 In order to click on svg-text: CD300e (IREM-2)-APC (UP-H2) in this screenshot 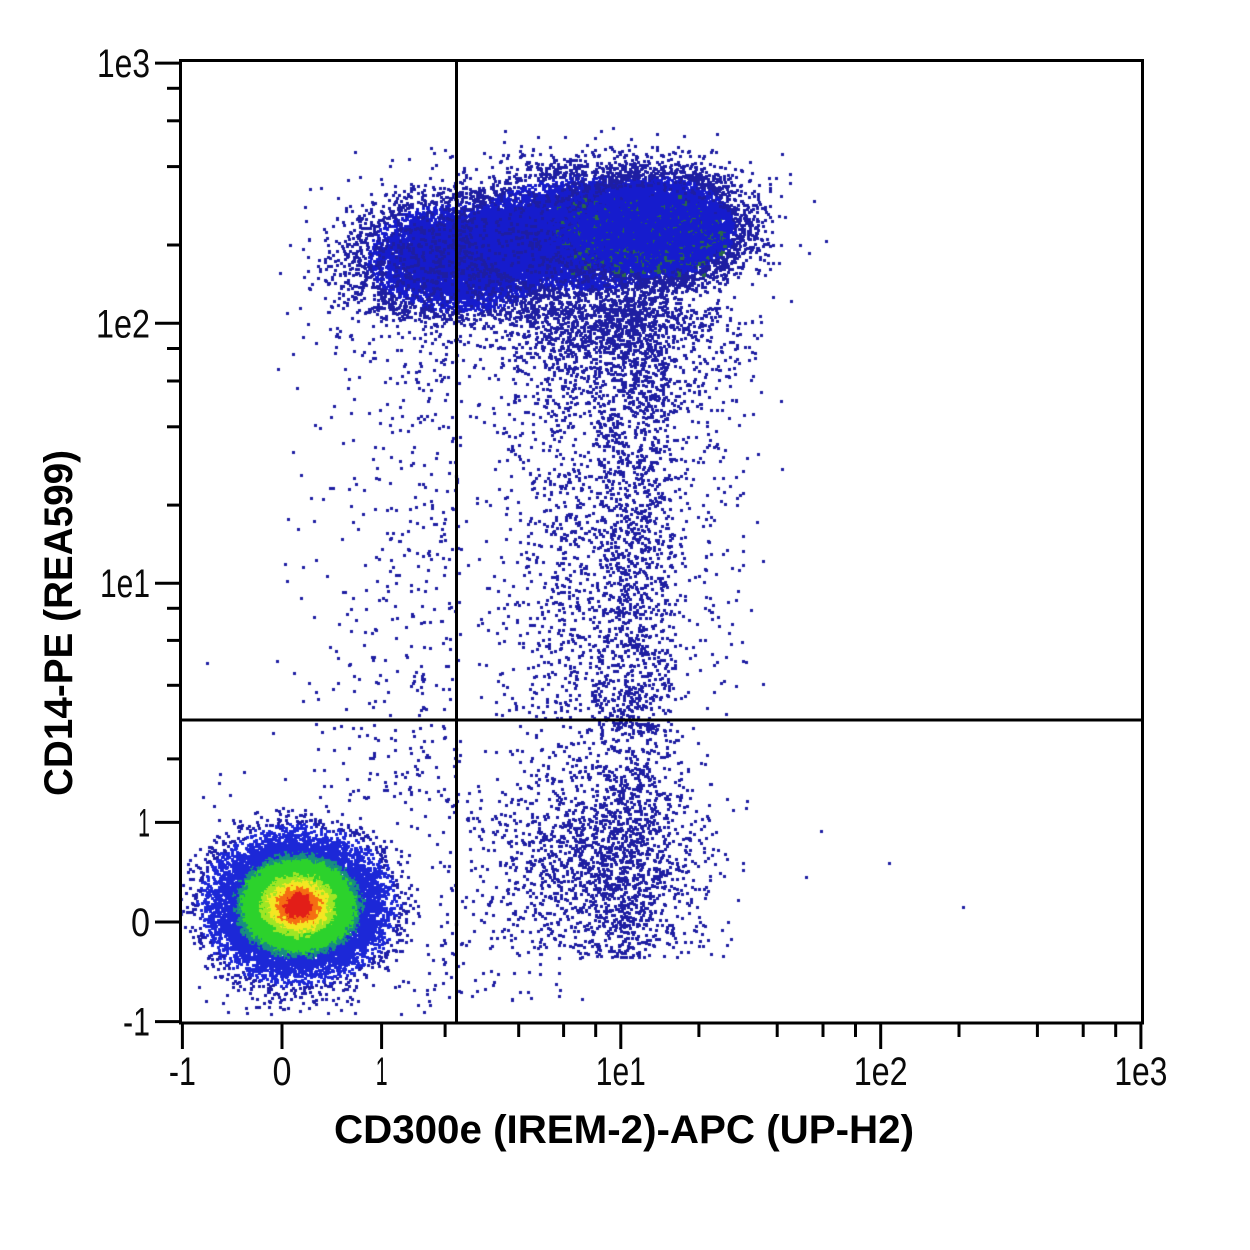, I will do `click(624, 1130)`.